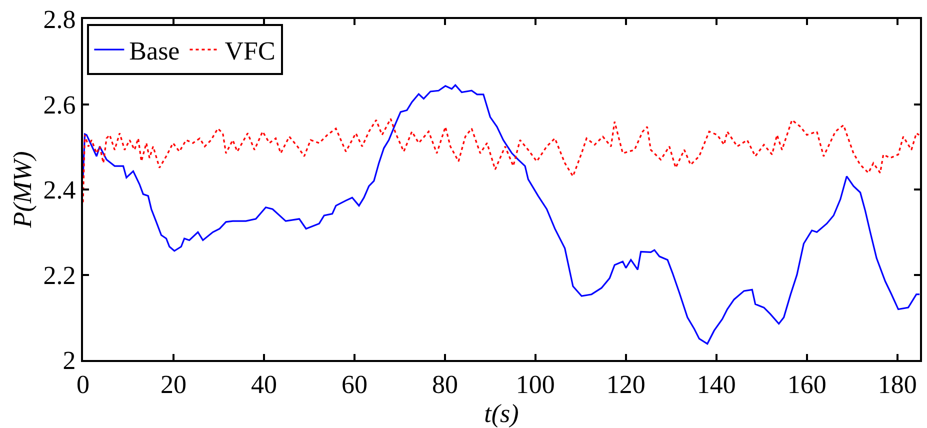 Image resolution: width=927 pixels, height=428 pixels. What do you see at coordinates (626, 385) in the screenshot?
I see `x-tick-label: 120` at bounding box center [626, 385].